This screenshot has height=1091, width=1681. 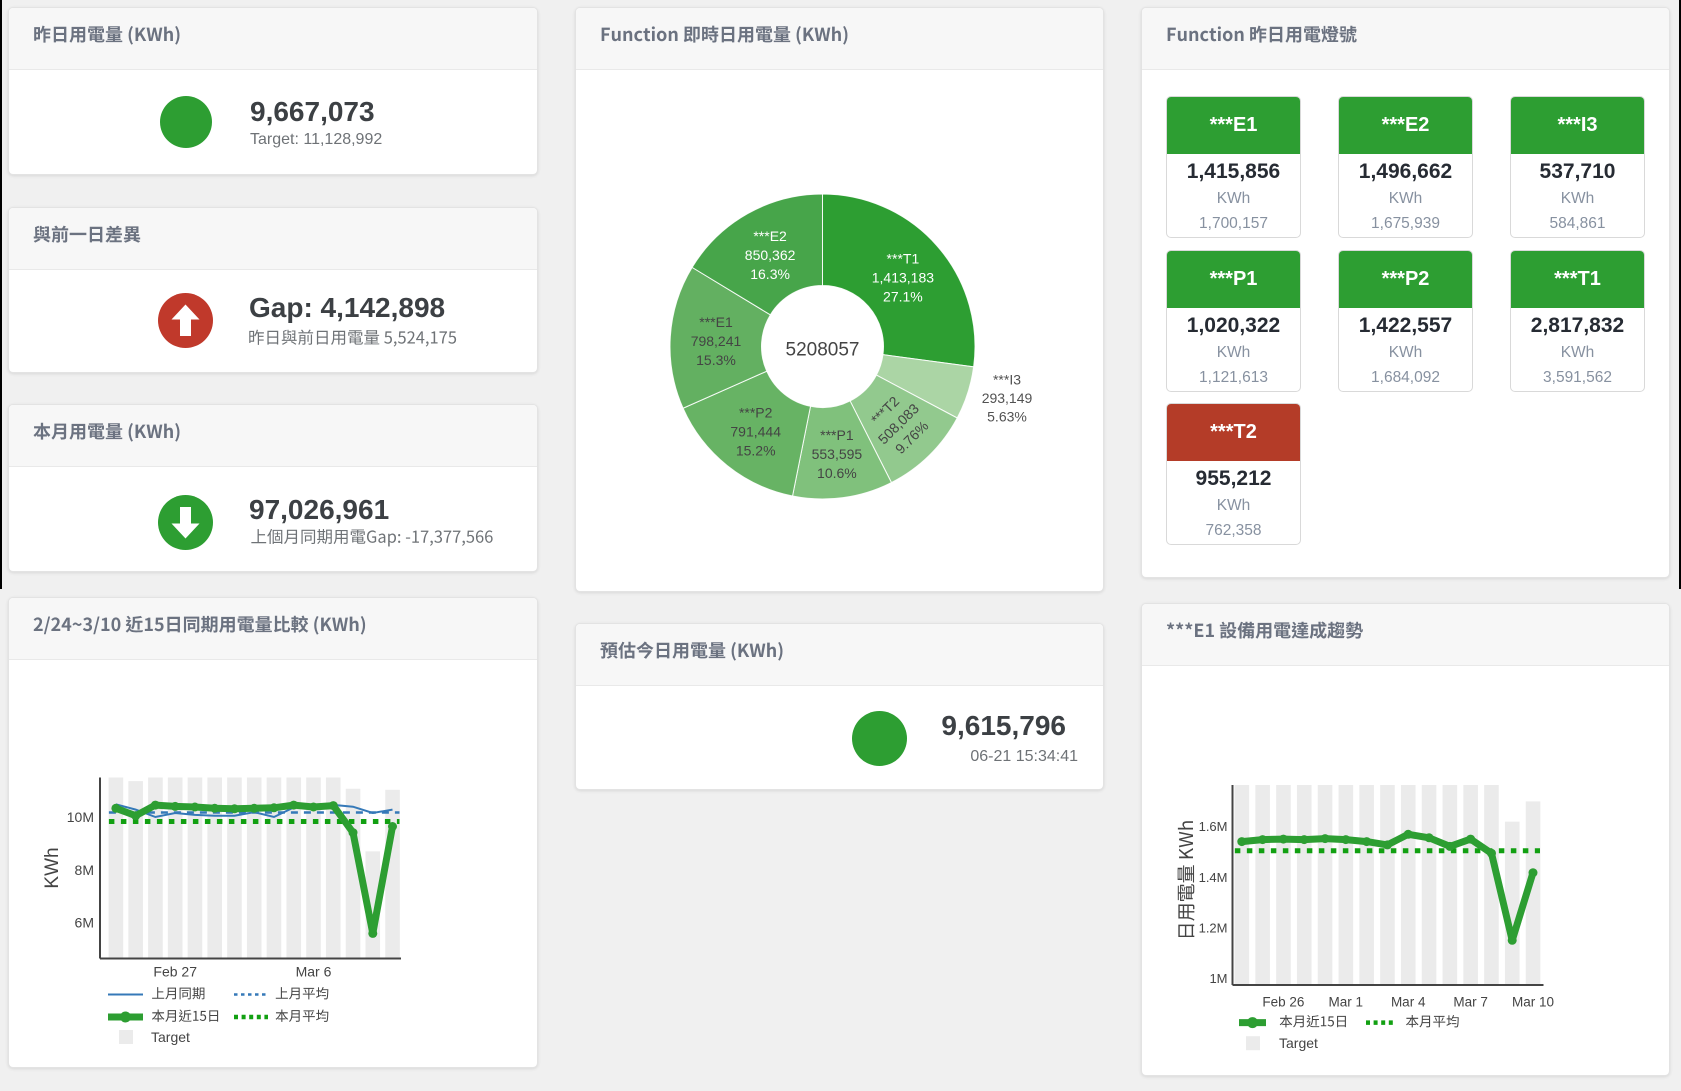 I want to click on svg-text: ***I3, so click(x=1007, y=380).